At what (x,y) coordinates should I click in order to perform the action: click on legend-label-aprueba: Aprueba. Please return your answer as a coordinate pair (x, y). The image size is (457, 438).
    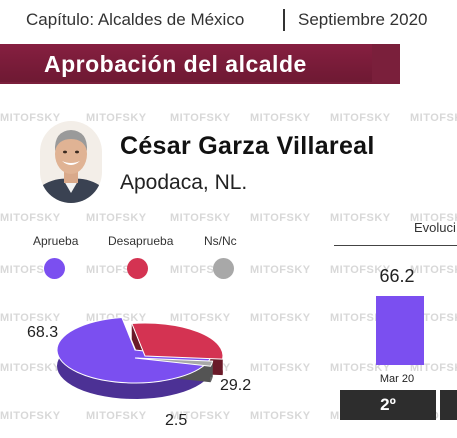
    Looking at the image, I should click on (56, 241).